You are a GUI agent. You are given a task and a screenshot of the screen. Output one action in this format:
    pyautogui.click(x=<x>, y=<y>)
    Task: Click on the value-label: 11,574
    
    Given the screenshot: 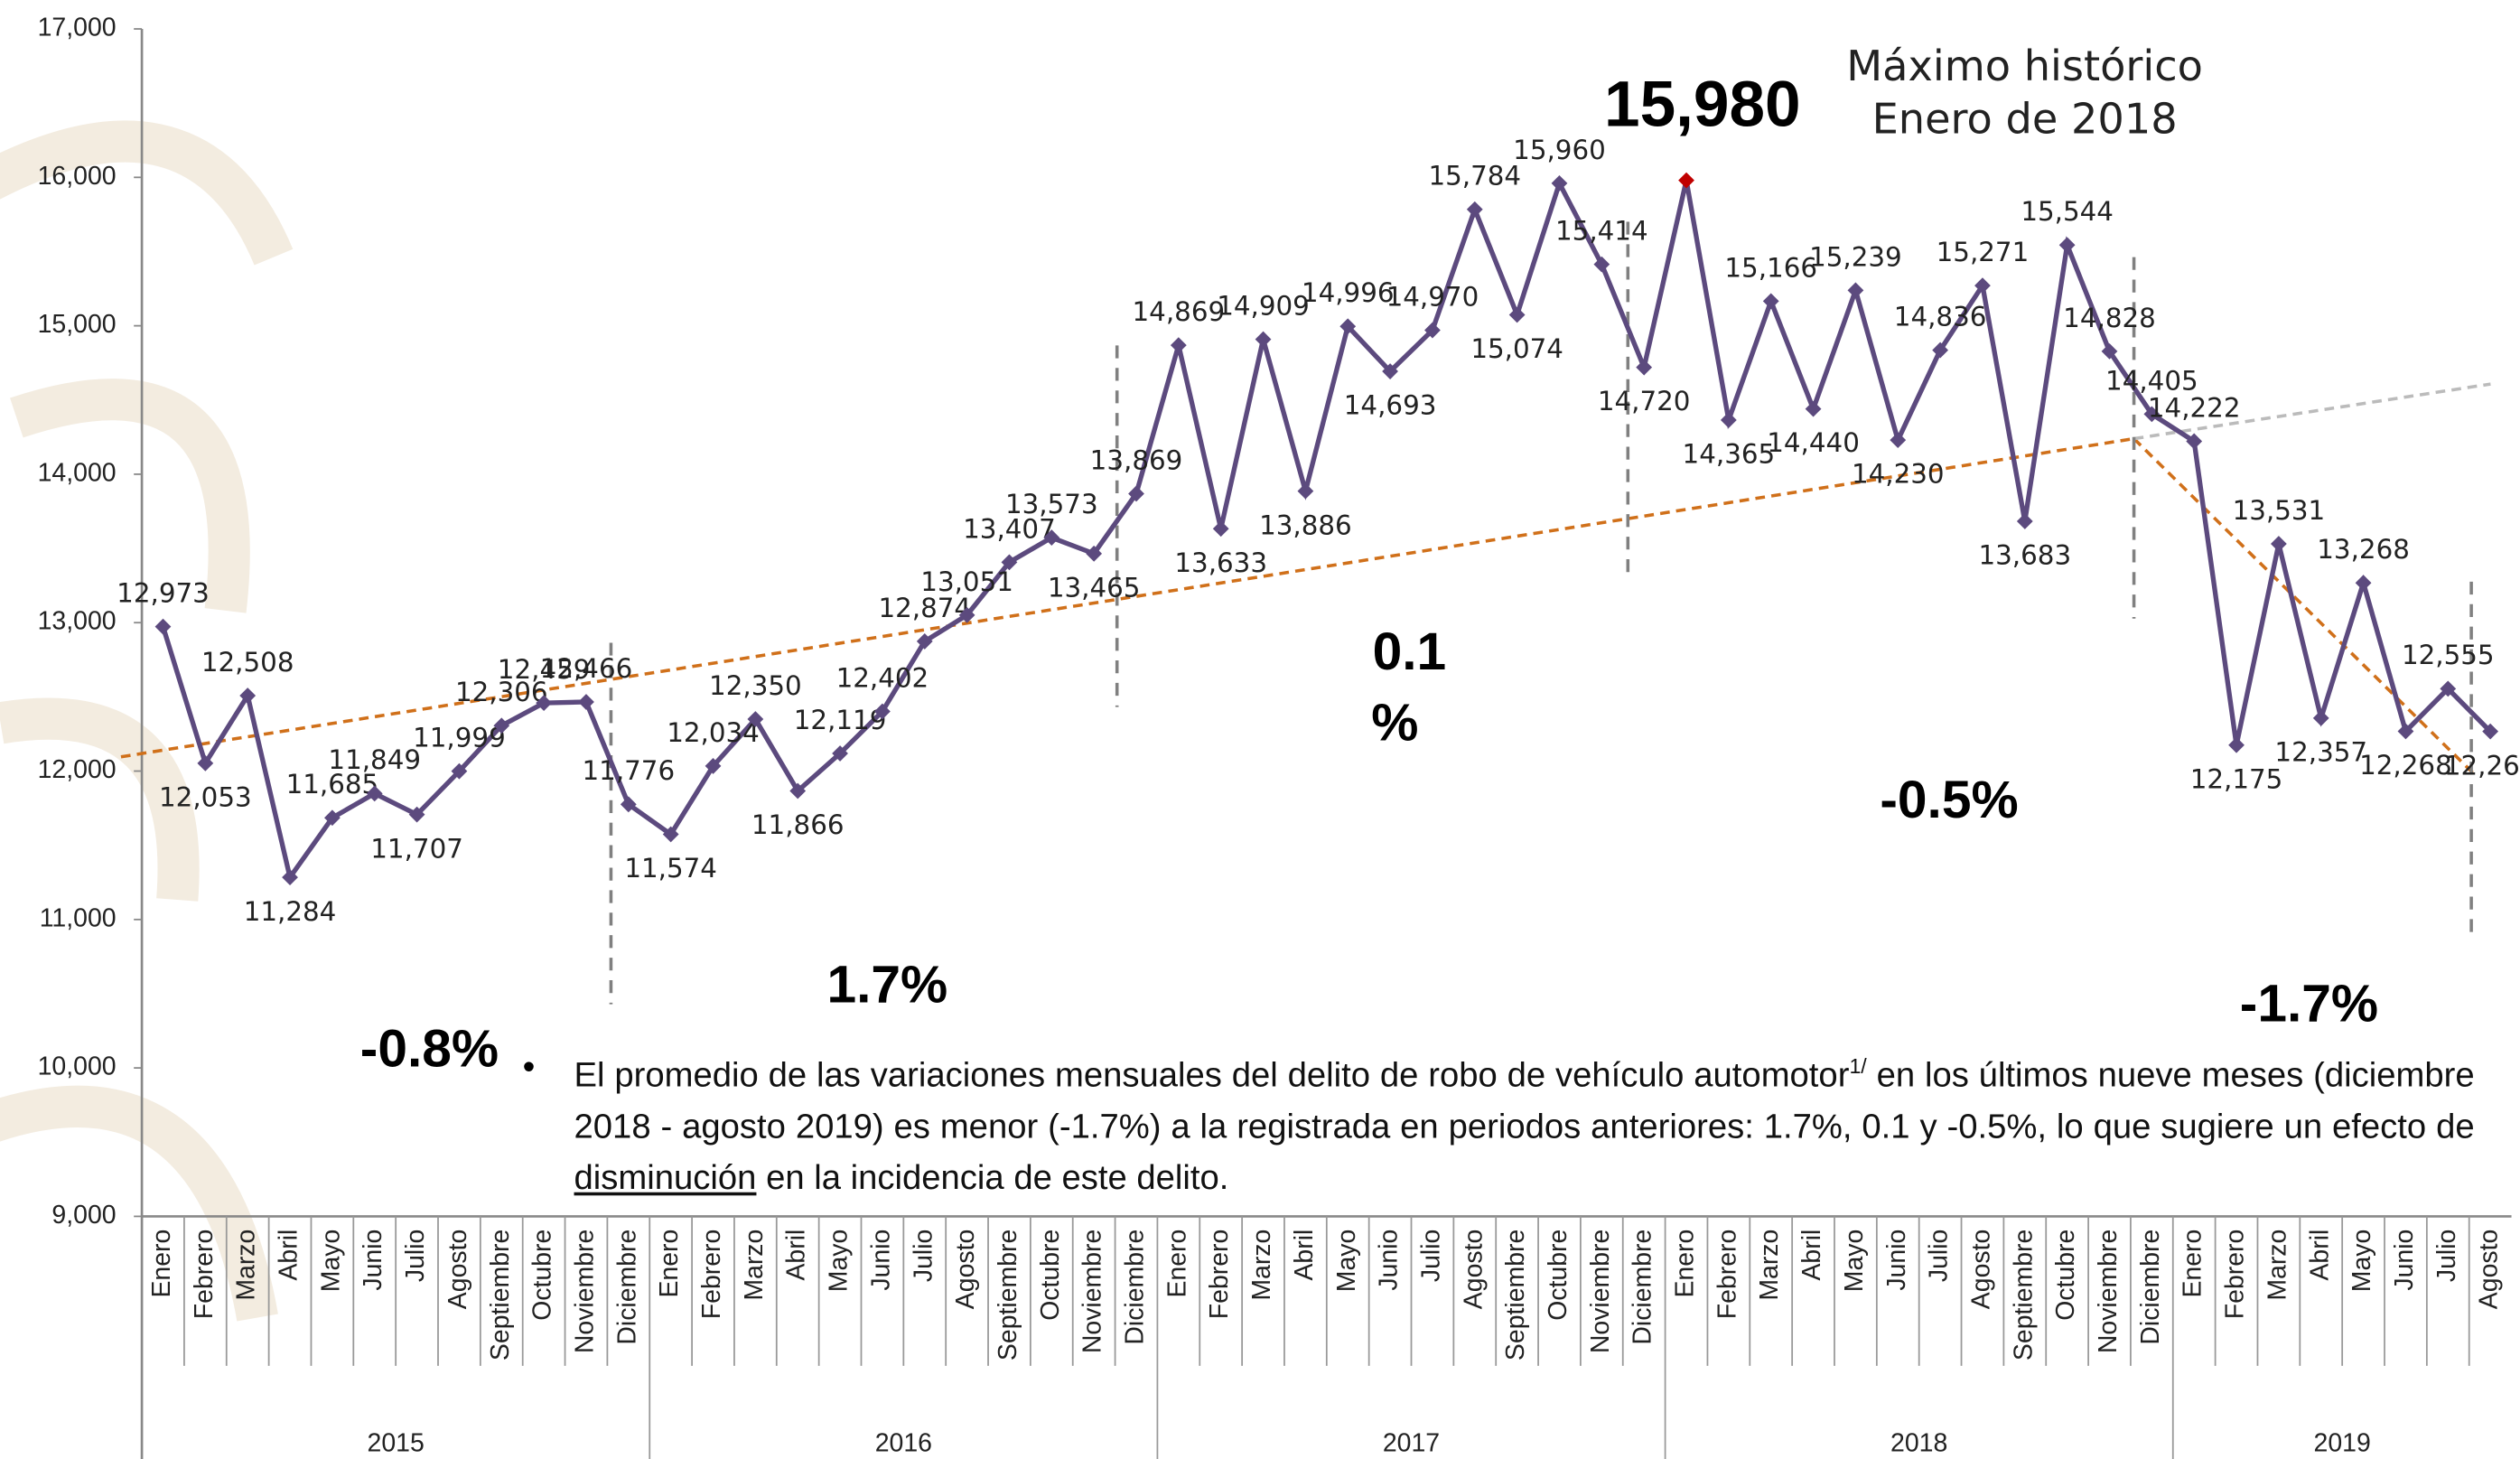 What is the action you would take?
    pyautogui.click(x=670, y=869)
    